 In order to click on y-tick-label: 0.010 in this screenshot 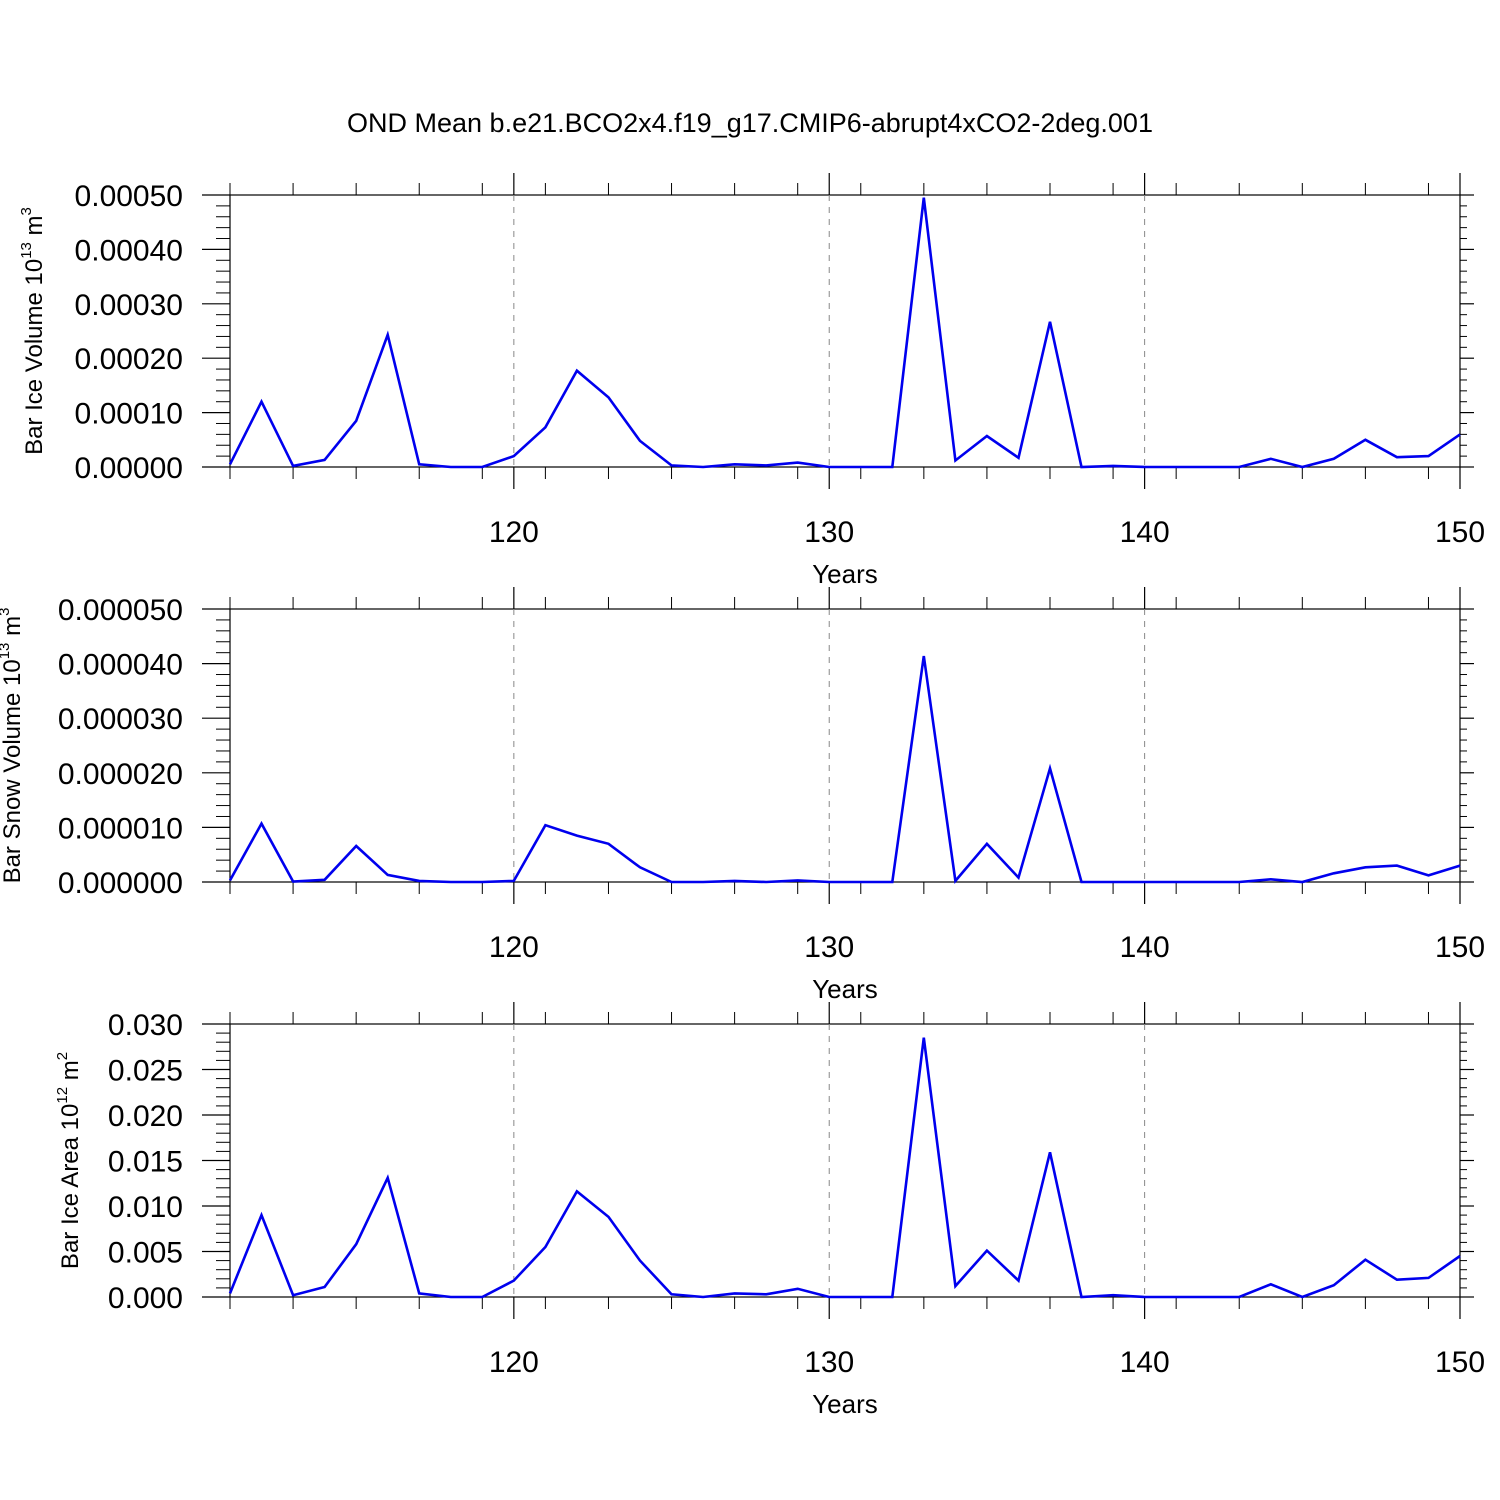, I will do `click(145, 1207)`.